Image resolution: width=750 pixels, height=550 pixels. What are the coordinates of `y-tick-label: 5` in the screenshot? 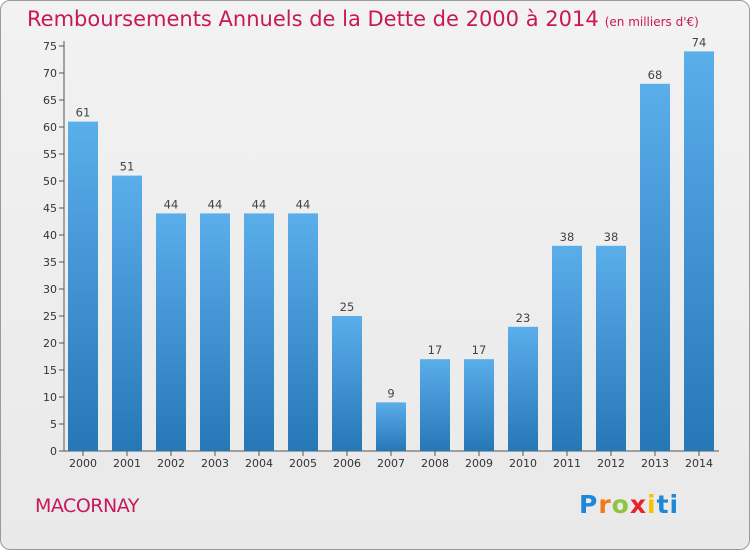 It's located at (53, 424).